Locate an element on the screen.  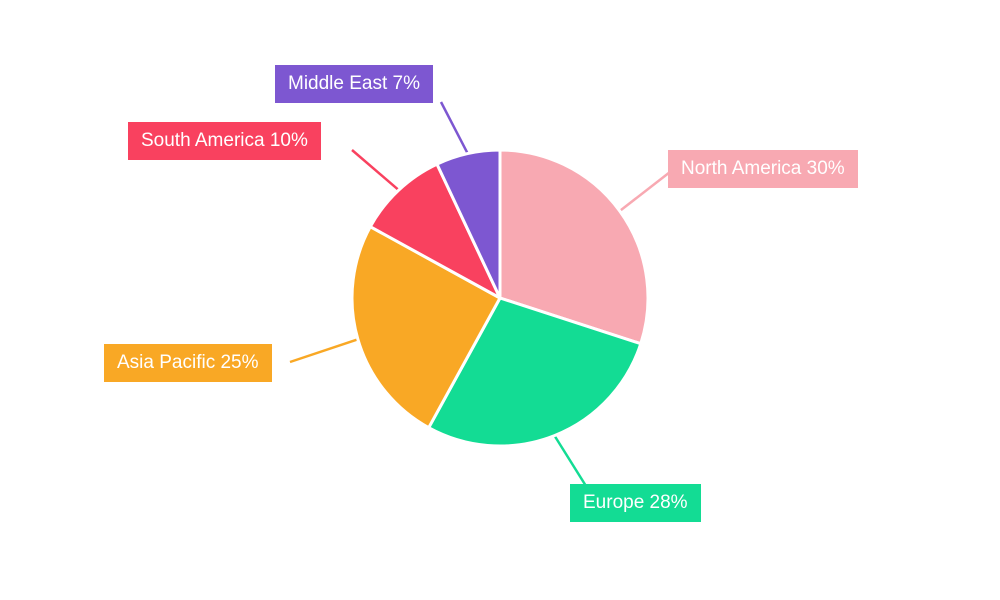
callout-label-europe: Europe 28% is located at coordinates (635, 503).